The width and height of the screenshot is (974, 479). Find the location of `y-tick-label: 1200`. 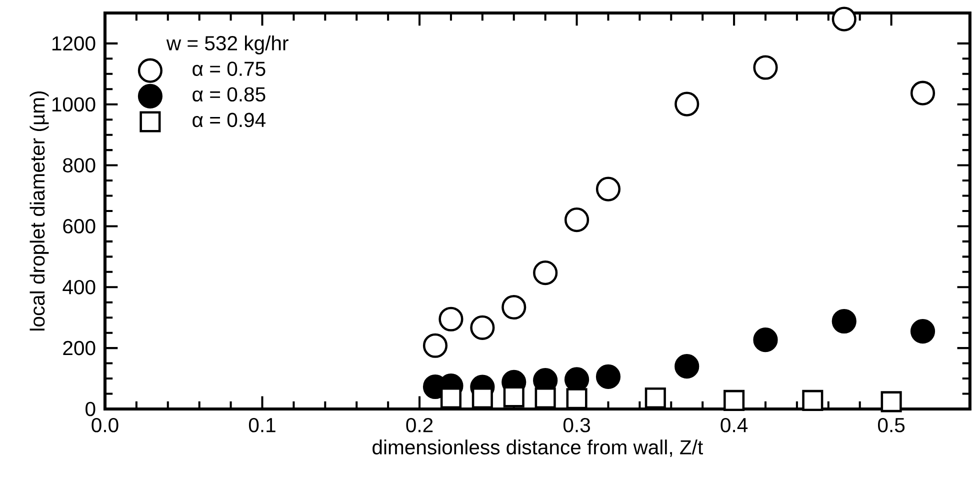

y-tick-label: 1200 is located at coordinates (74, 43).